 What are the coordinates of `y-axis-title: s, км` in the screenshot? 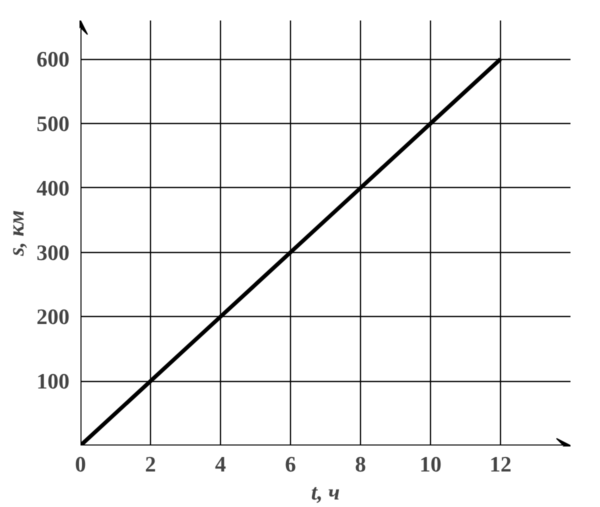 It's located at (16, 233).